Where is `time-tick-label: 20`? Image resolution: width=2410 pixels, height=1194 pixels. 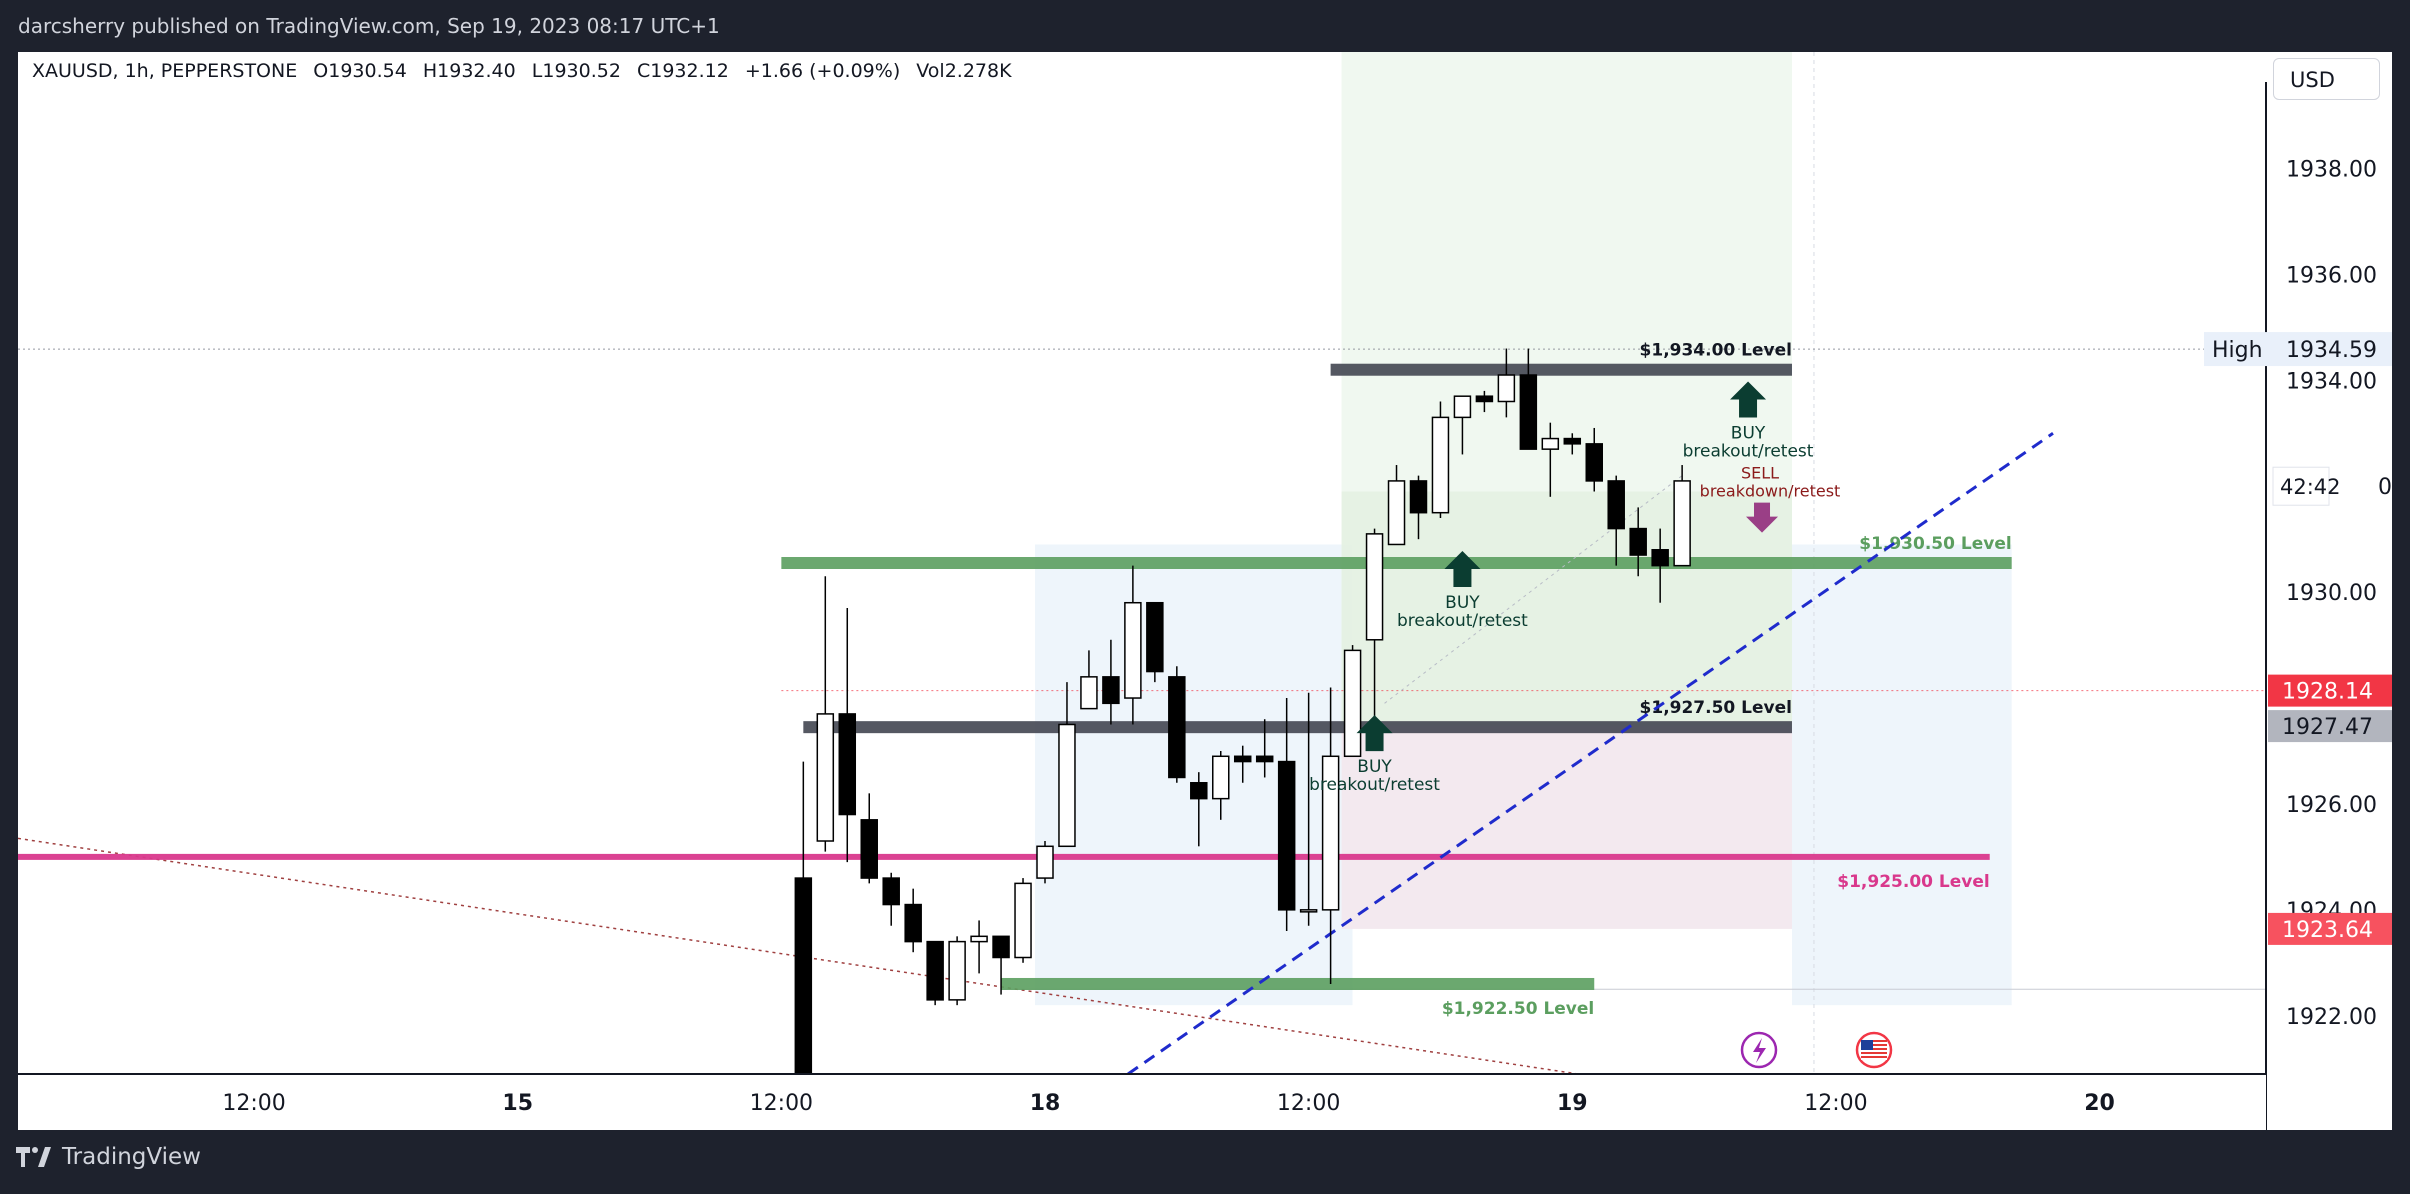 time-tick-label: 20 is located at coordinates (2099, 1103).